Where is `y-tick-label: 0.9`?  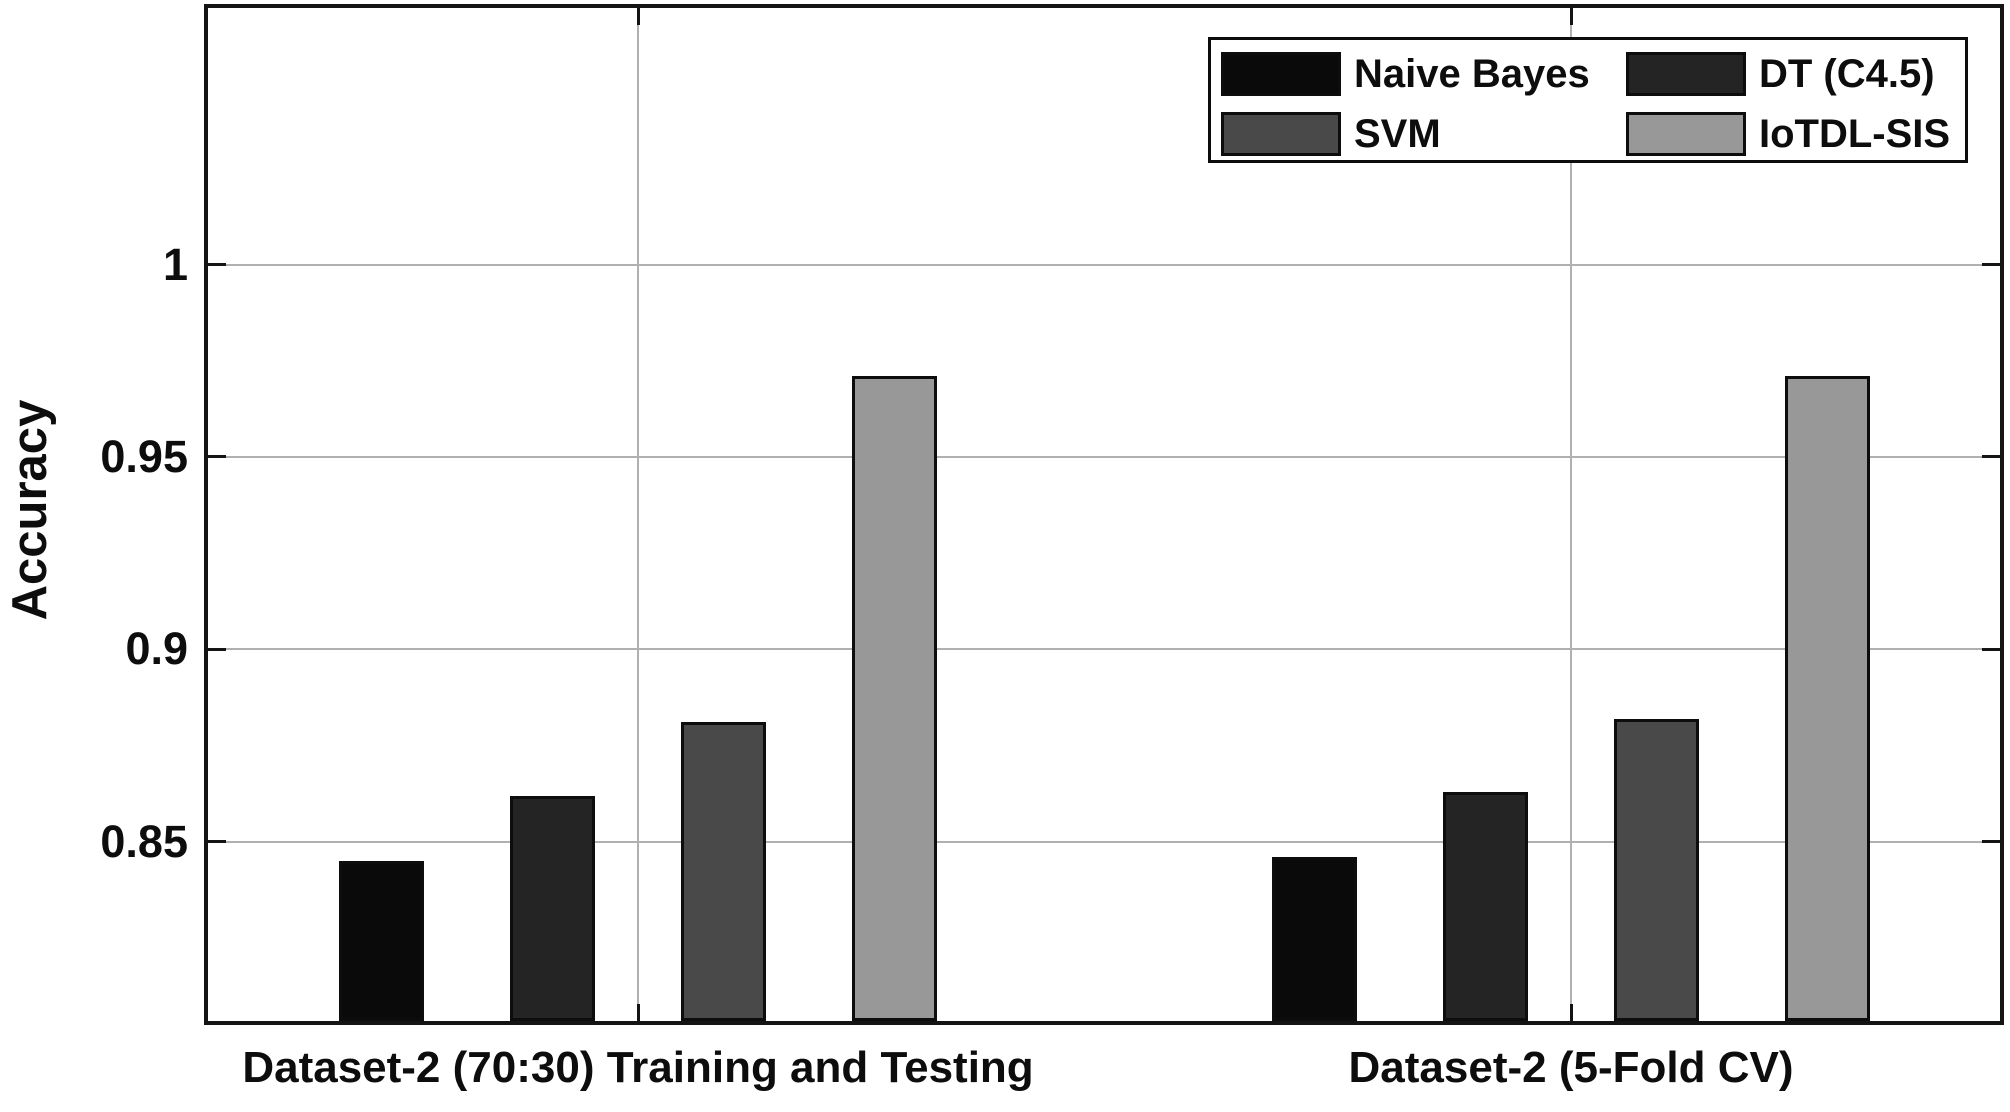
y-tick-label: 0.9 is located at coordinates (156, 649).